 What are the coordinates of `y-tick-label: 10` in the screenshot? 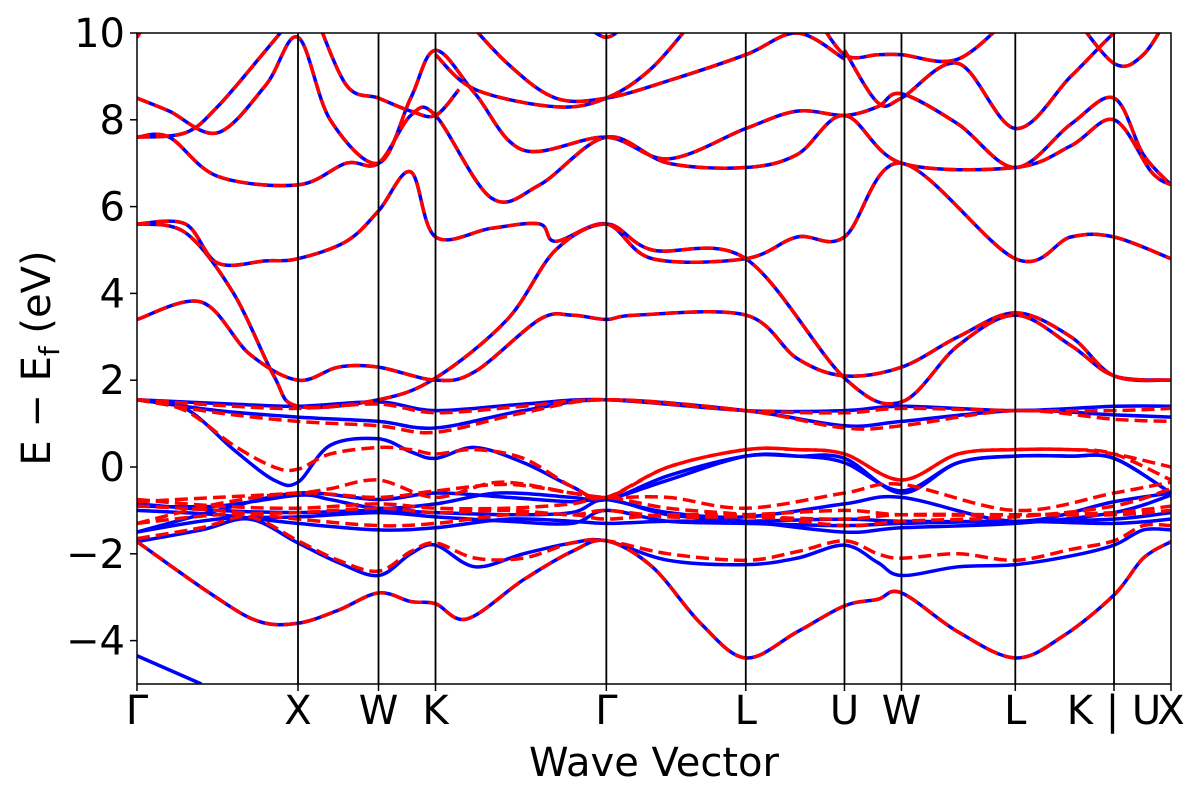 It's located at (99, 34).